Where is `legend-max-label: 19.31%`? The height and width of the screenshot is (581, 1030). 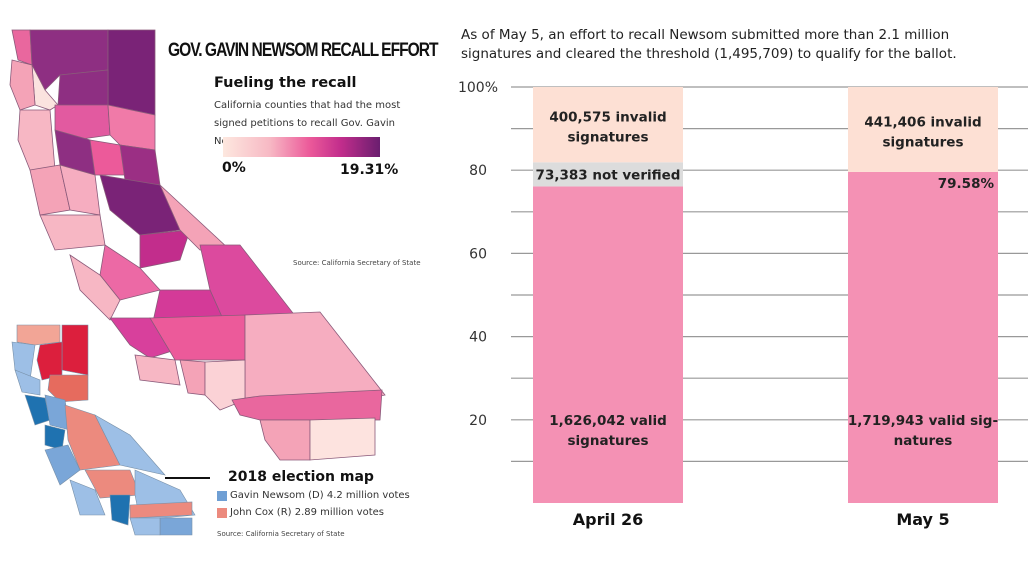 legend-max-label: 19.31% is located at coordinates (369, 170).